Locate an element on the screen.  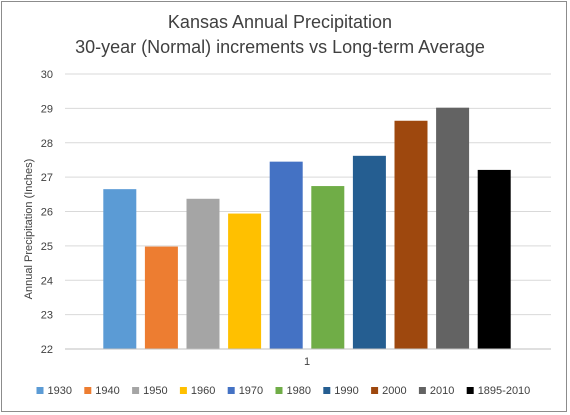
legend-label-1980: 1980 is located at coordinates (299, 391).